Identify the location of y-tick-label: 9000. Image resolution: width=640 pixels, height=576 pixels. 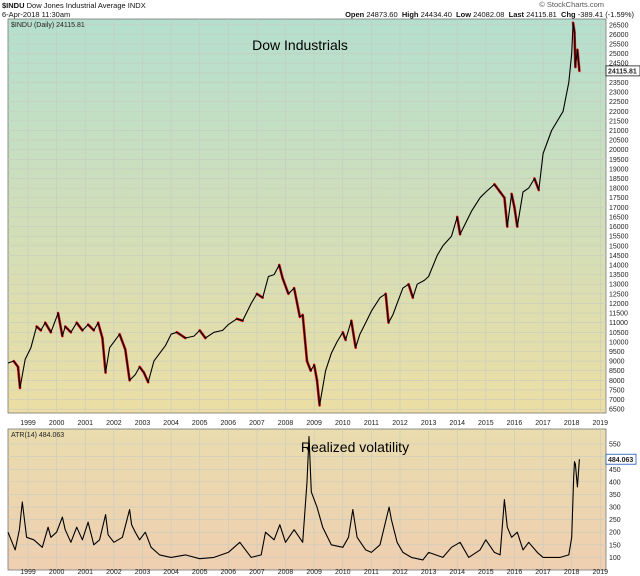
(617, 362).